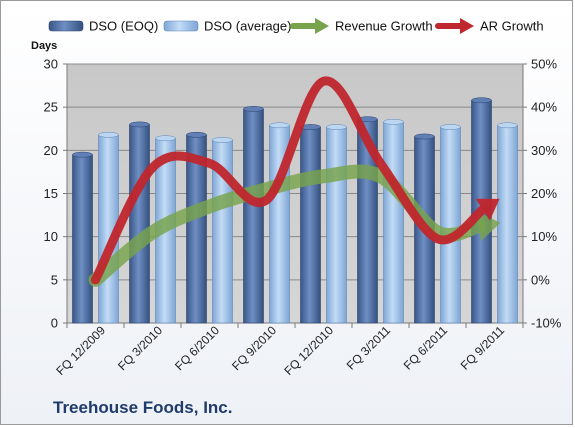 The image size is (575, 428). I want to click on dso-average-legend-swatch, so click(181, 26).